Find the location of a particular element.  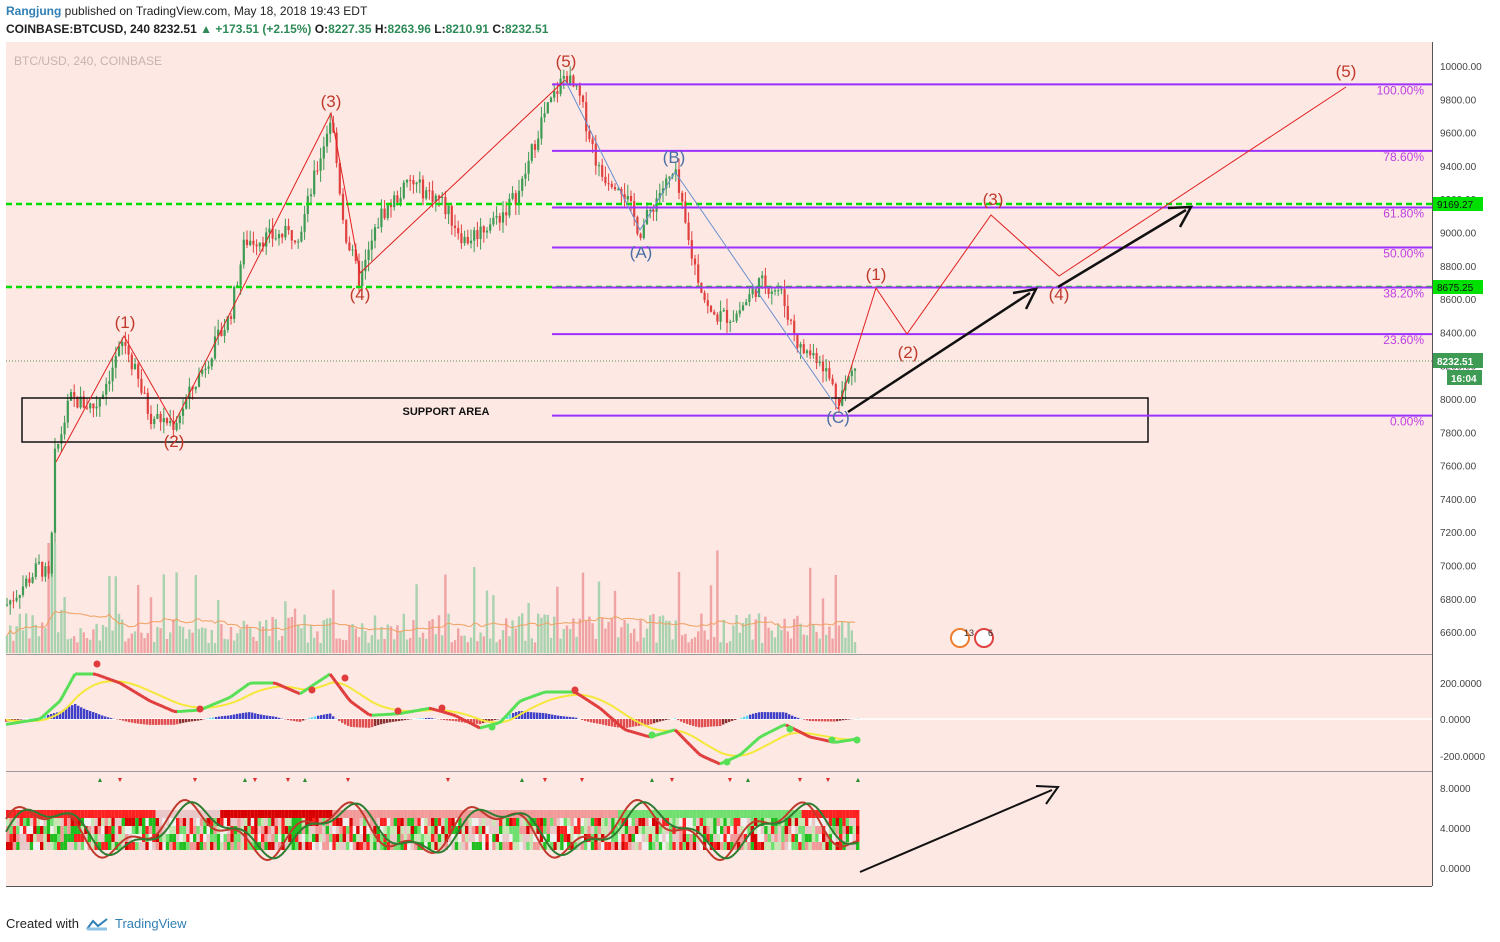

price-tick-label: 7200.00 is located at coordinates (1458, 533).